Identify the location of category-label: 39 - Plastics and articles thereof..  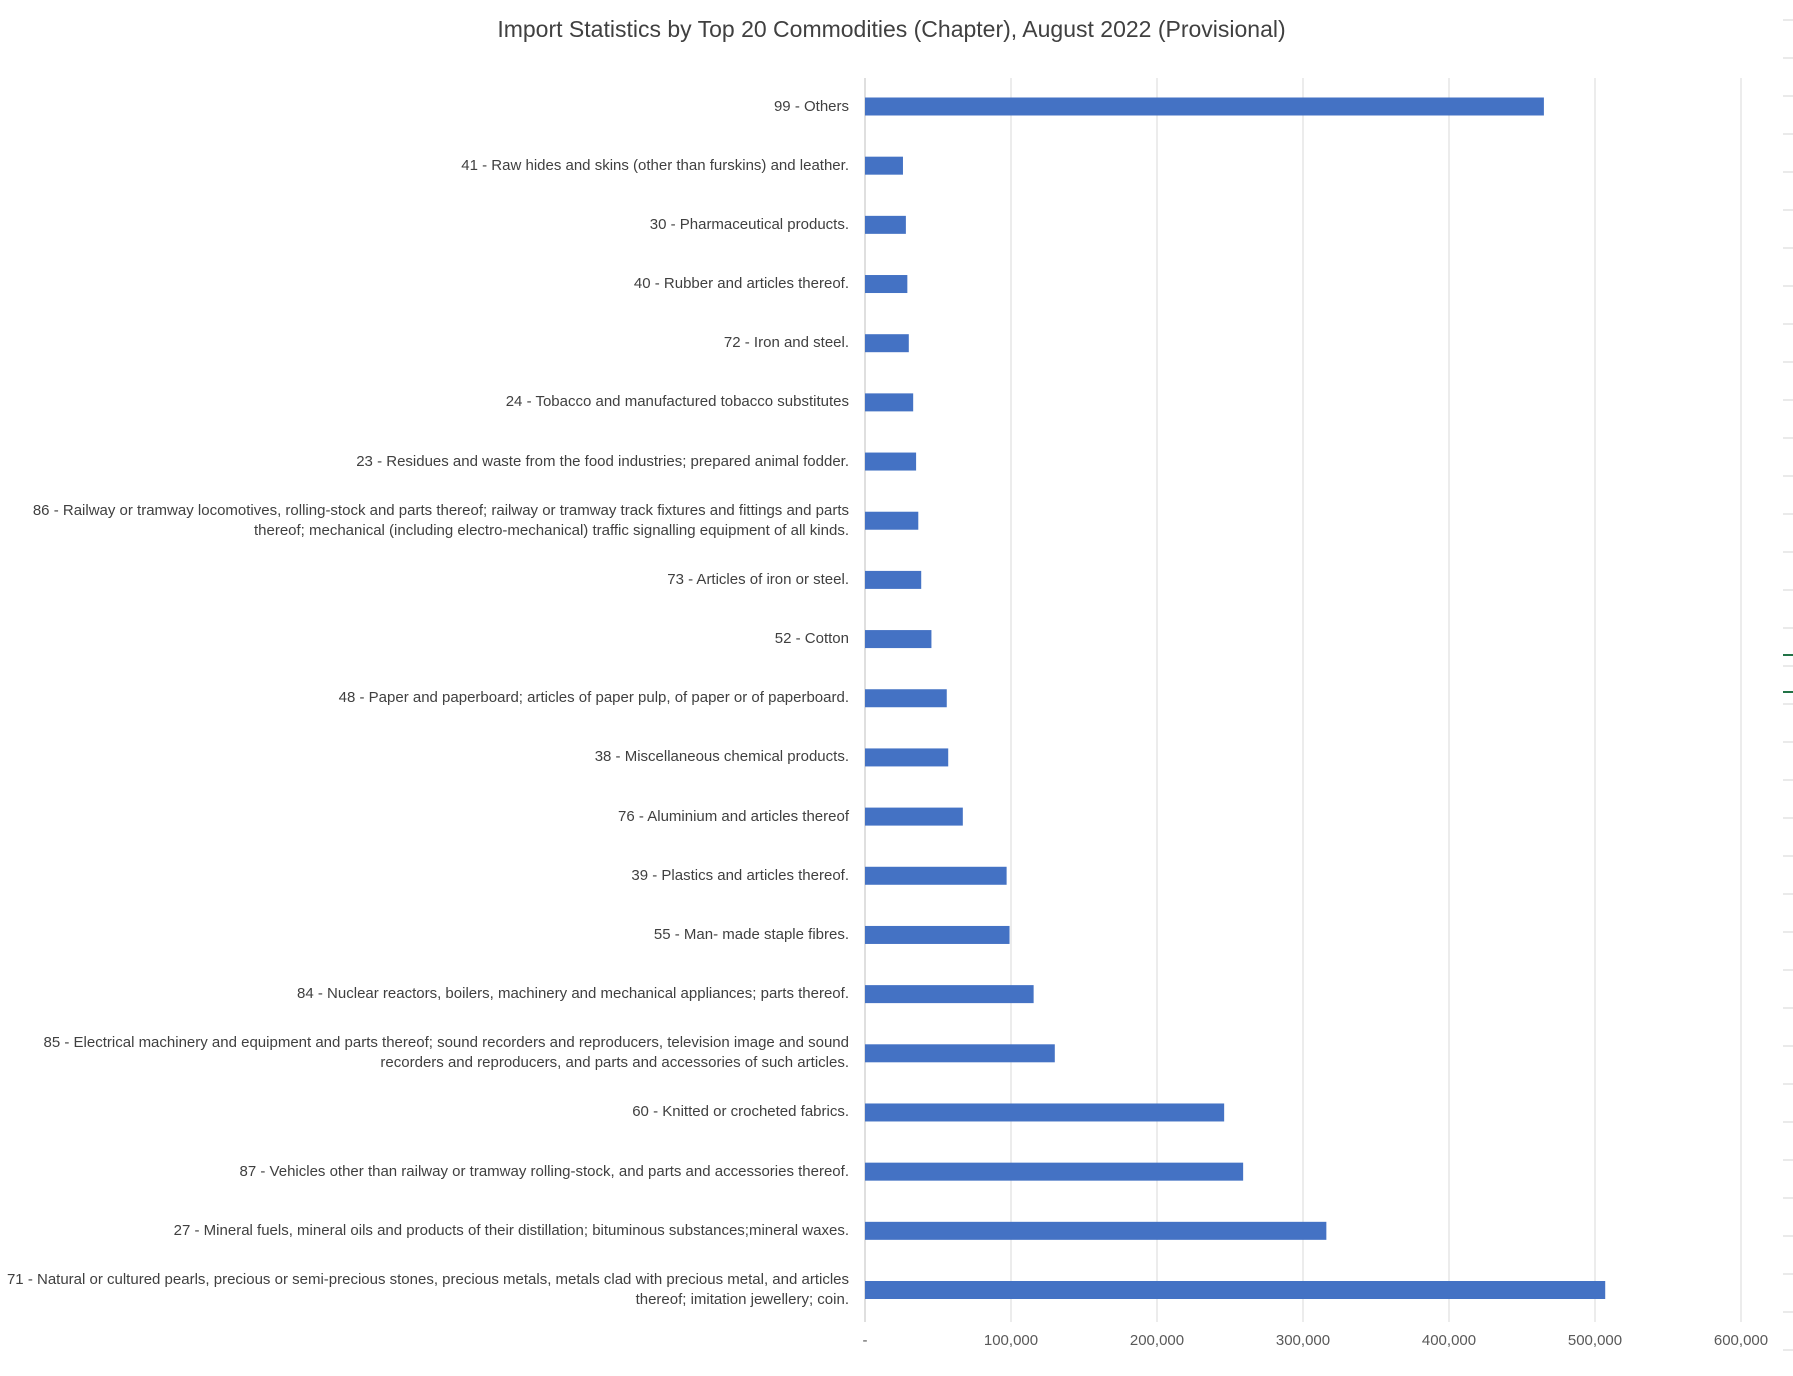
(740, 875).